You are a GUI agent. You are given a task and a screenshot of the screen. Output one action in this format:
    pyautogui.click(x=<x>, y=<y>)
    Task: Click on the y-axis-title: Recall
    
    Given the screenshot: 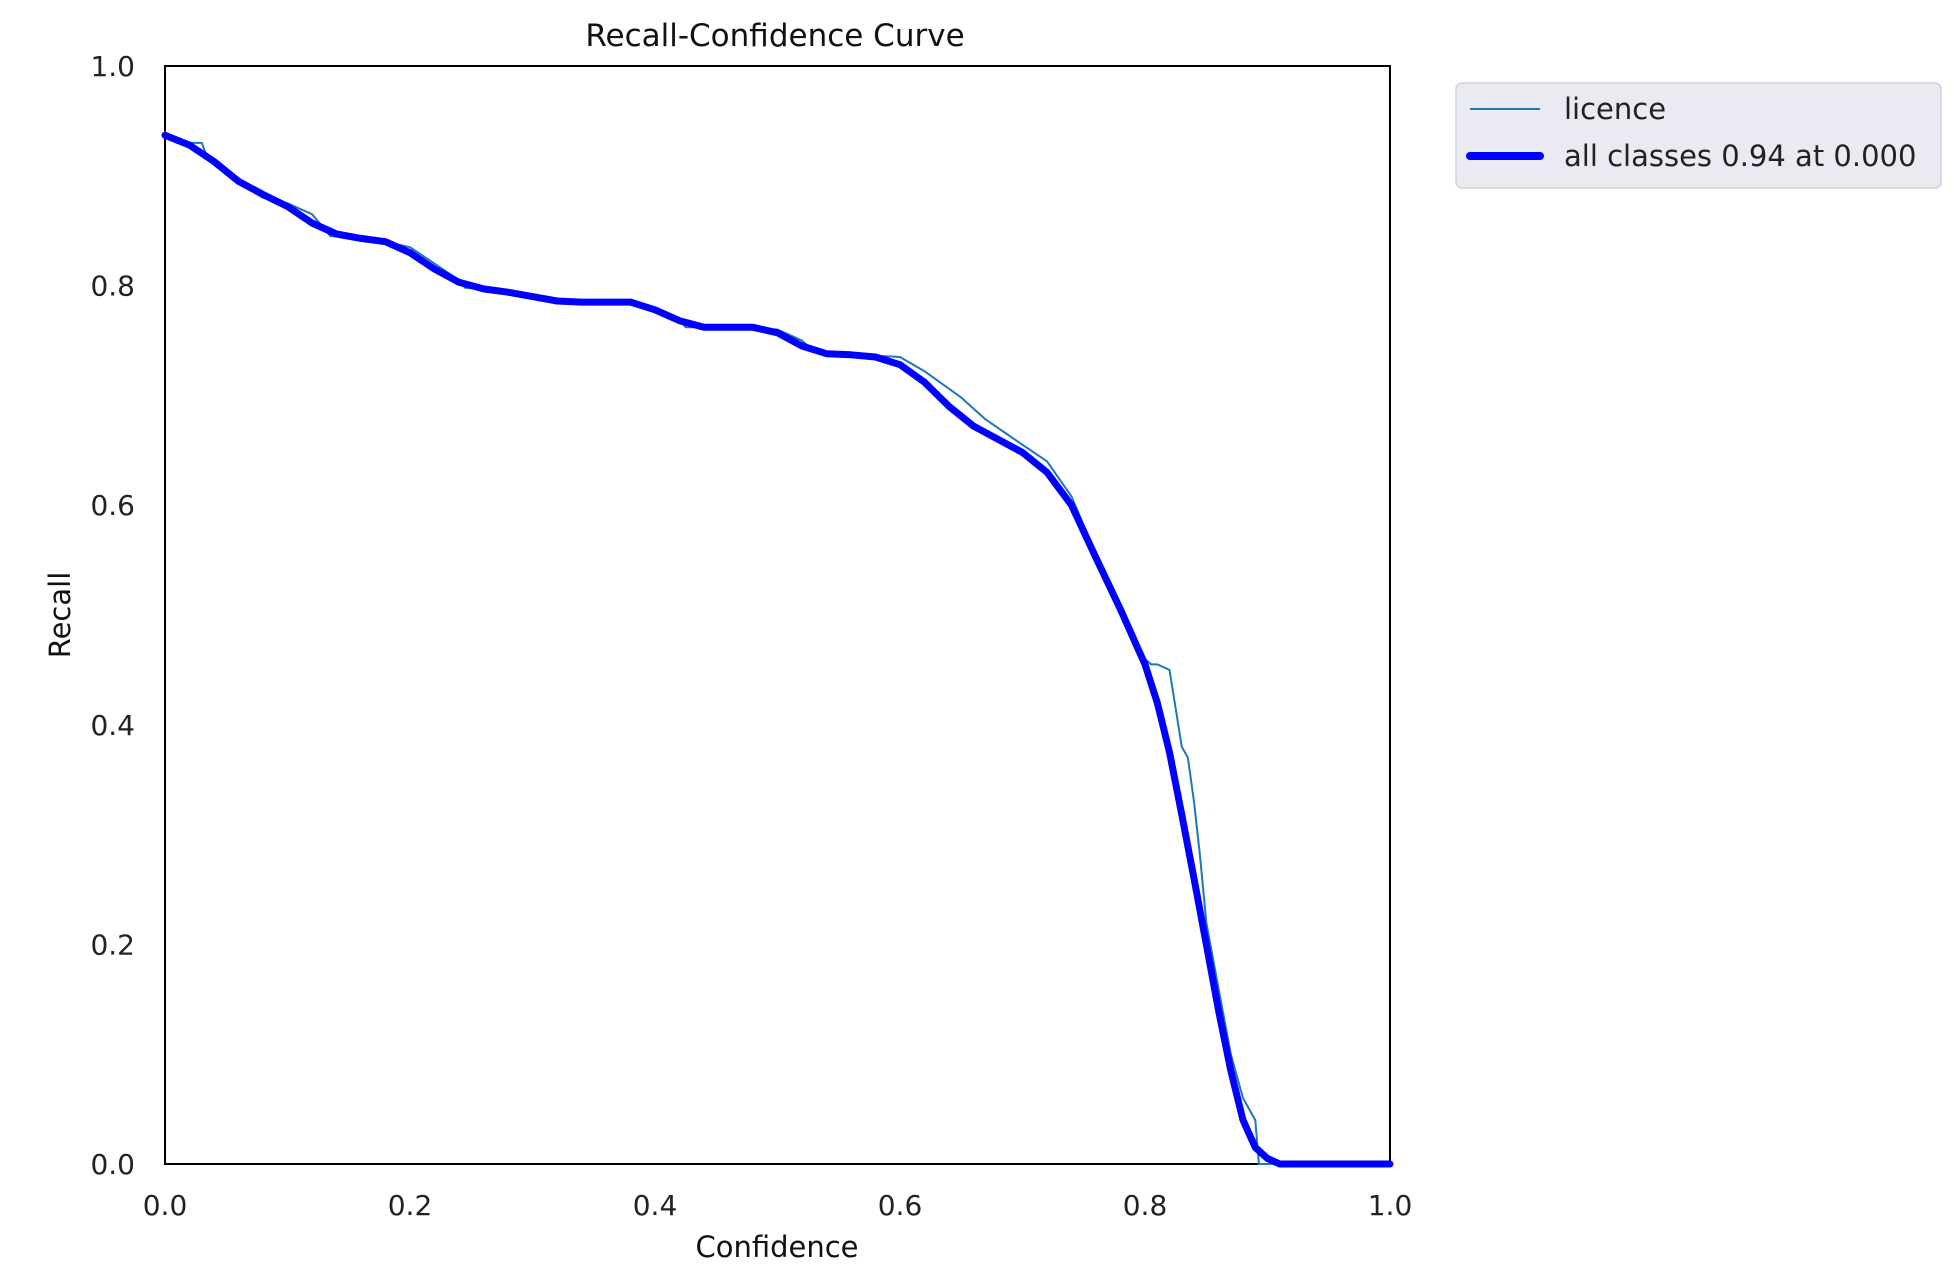 What is the action you would take?
    pyautogui.click(x=60, y=615)
    